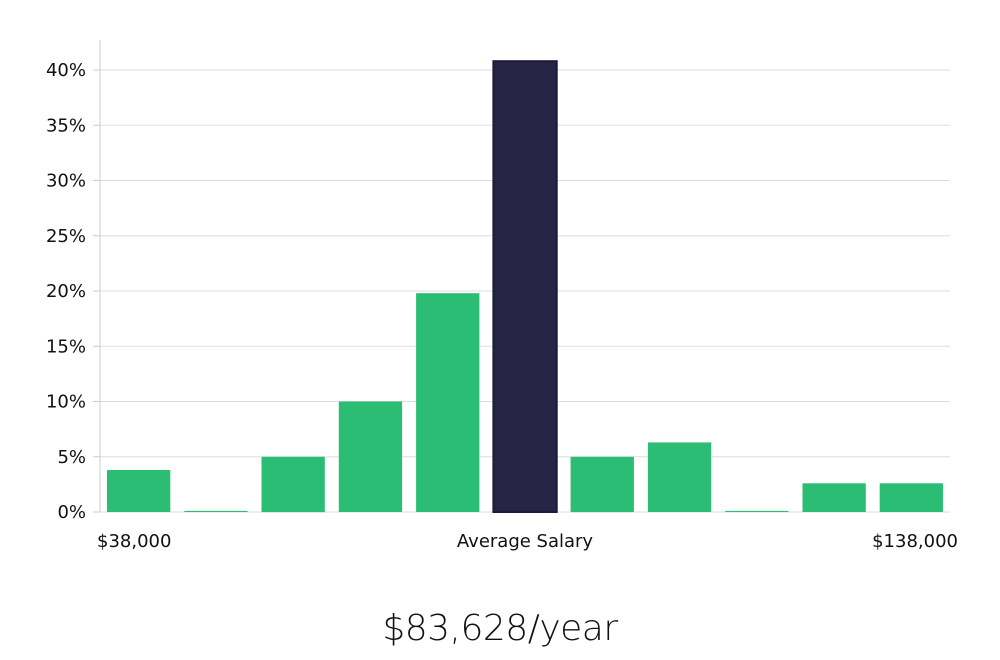 The width and height of the screenshot is (1000, 660). I want to click on x-label-average: Average Salary, so click(525, 541).